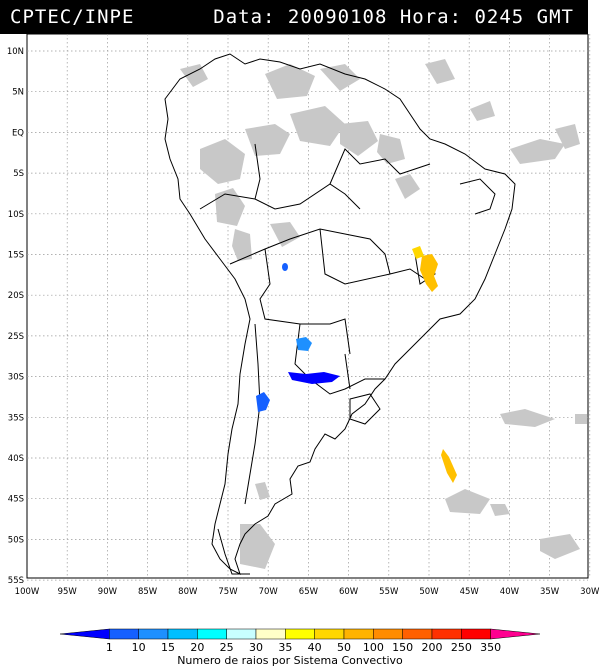 This screenshot has height=670, width=600. What do you see at coordinates (290, 660) in the screenshot?
I see `colorbar-title: Numero de raios por Sistema Convectivo` at bounding box center [290, 660].